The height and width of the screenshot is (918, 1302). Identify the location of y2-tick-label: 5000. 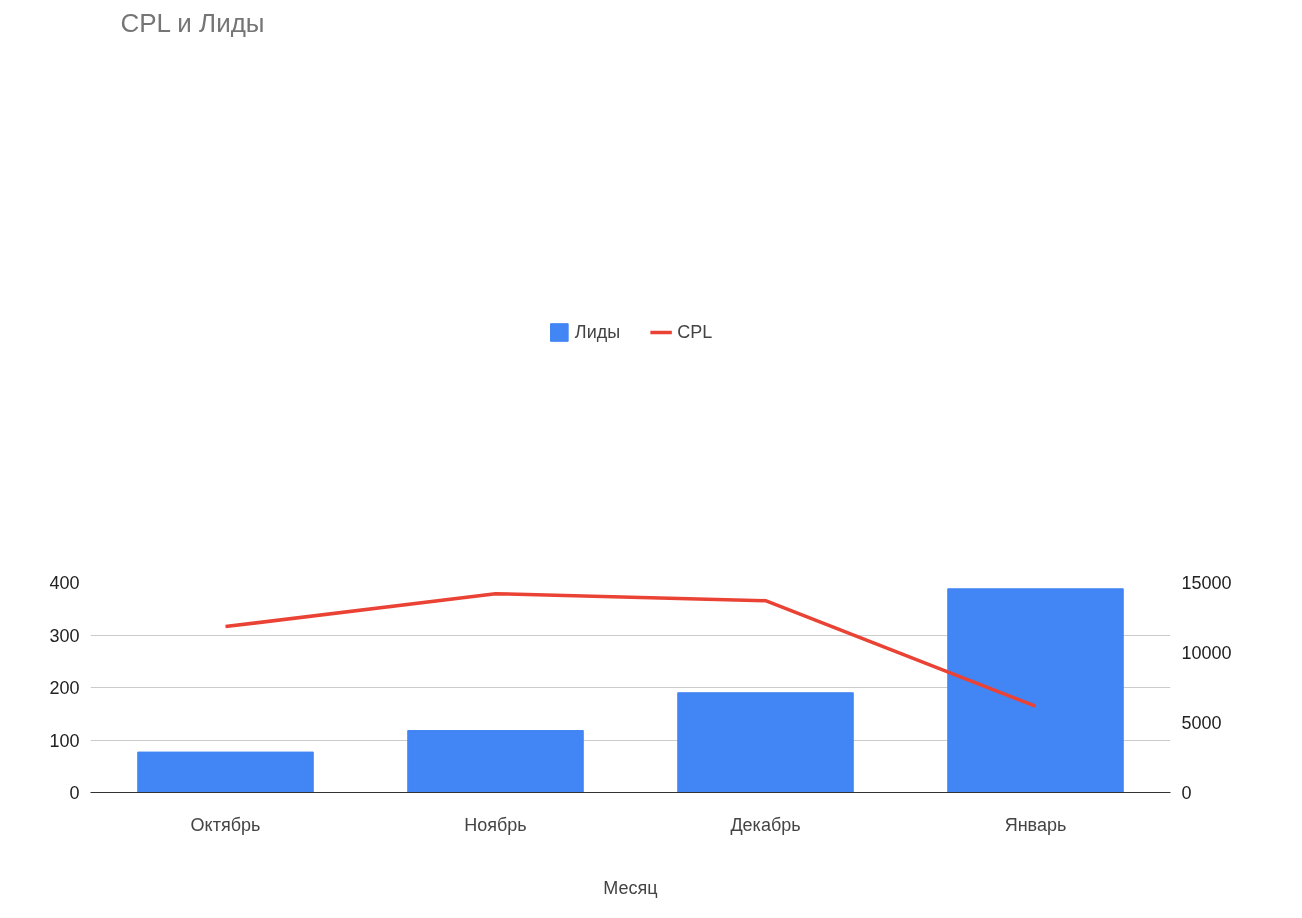
(1201, 723).